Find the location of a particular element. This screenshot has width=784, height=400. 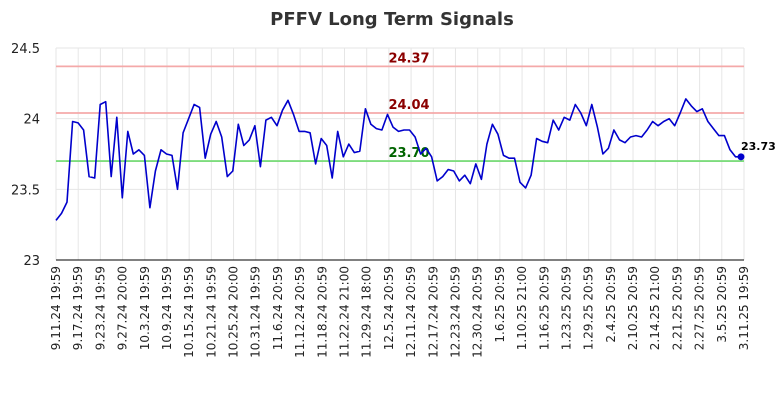

x-tick-label: 9.27.24 20:00 is located at coordinates (123, 308).